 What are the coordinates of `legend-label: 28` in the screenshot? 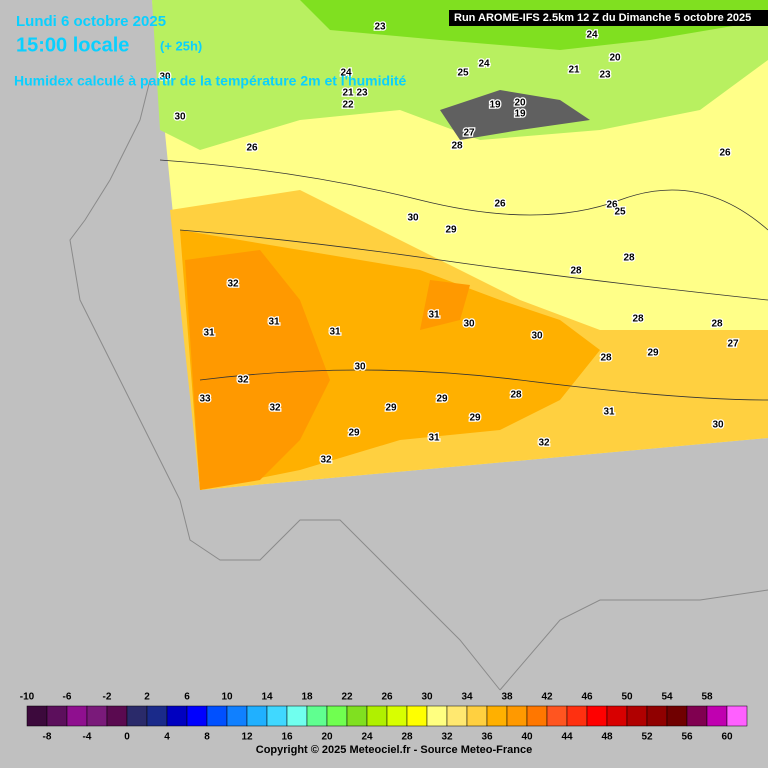 It's located at (407, 737).